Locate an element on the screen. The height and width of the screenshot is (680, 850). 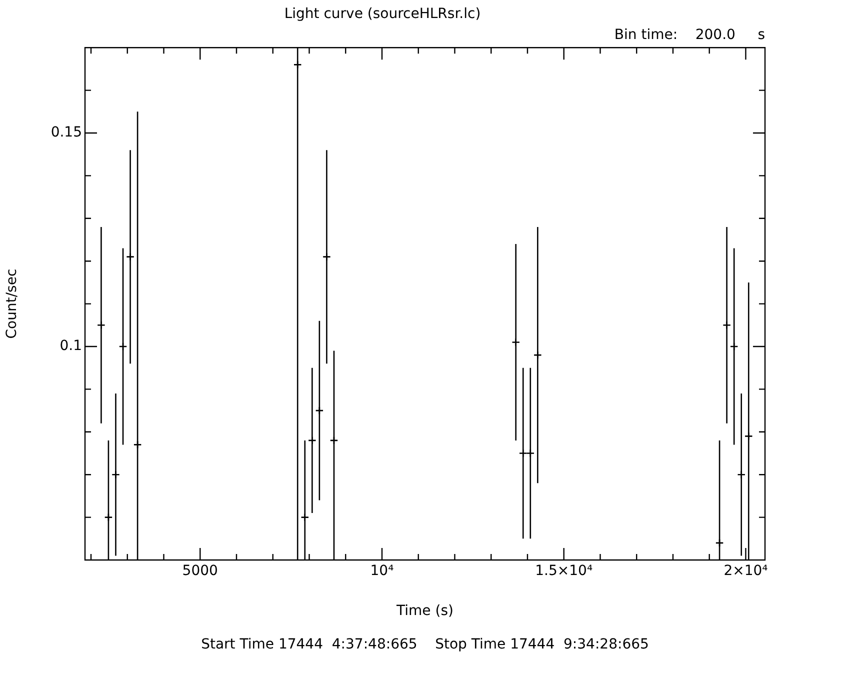
y-axis-title: Count/sec is located at coordinates (12, 303).